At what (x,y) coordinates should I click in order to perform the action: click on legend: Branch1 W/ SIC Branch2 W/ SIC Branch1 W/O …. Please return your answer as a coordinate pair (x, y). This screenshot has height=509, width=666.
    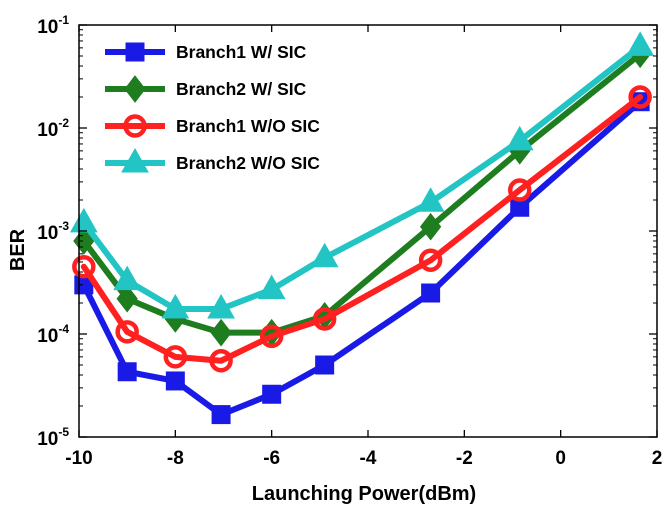
    Looking at the image, I should click on (212, 107).